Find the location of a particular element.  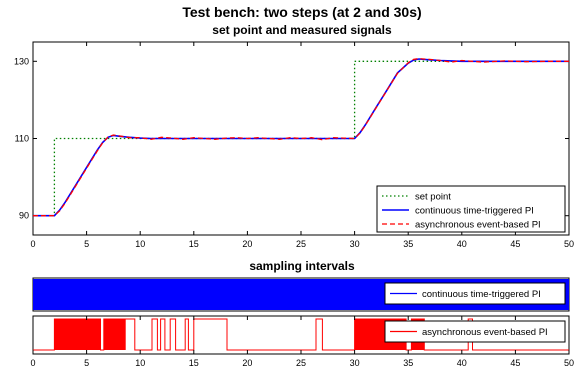

event-sampling-xtick-label: 0 is located at coordinates (32, 363).